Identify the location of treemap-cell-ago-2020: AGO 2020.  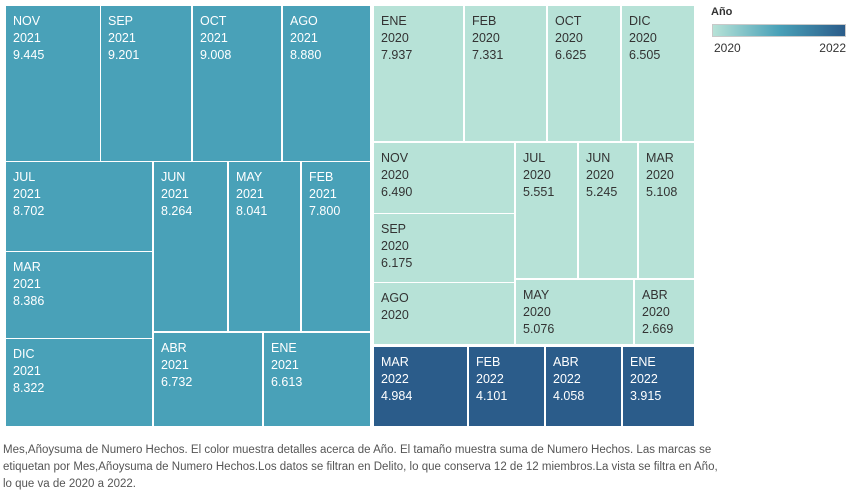
(445, 314).